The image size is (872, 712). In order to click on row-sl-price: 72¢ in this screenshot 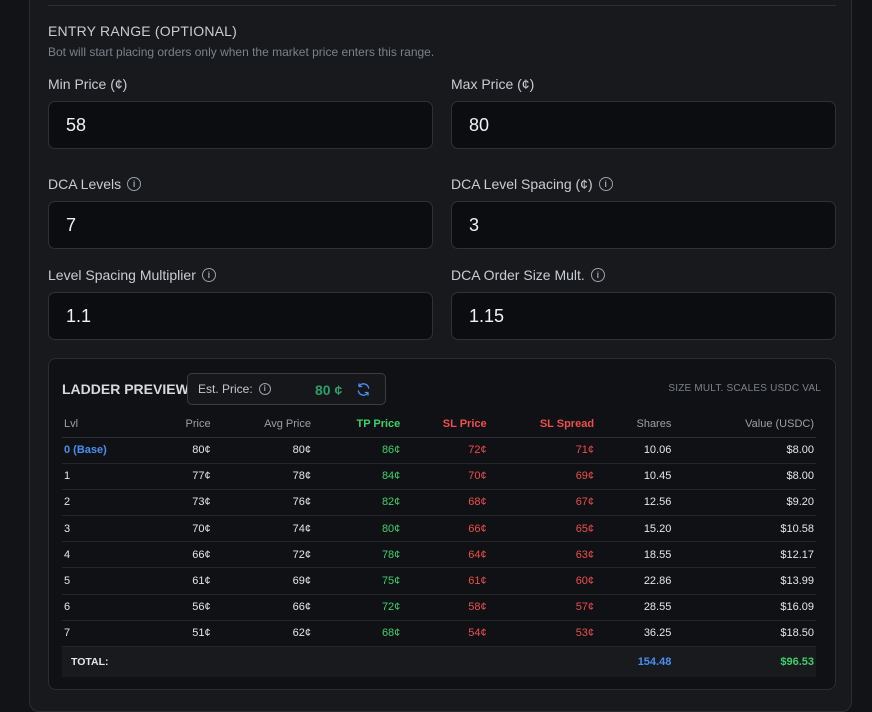, I will do `click(443, 450)`.